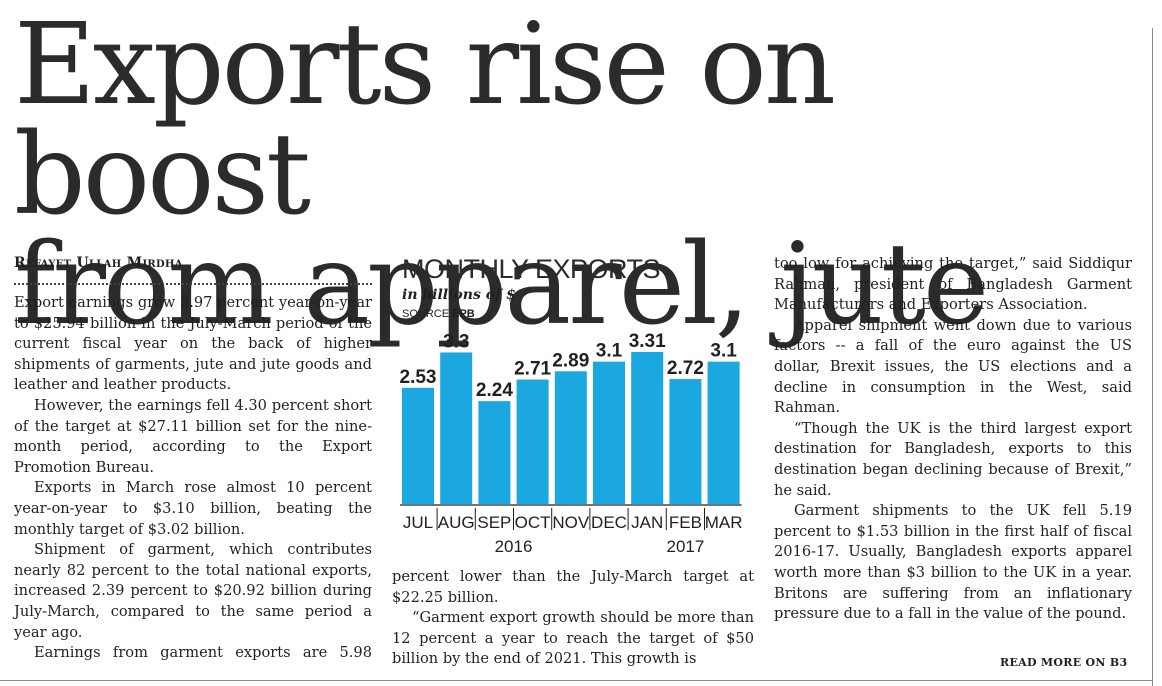 This screenshot has height=686, width=1162. I want to click on chart-source: SOURCE:EPB, so click(438, 314).